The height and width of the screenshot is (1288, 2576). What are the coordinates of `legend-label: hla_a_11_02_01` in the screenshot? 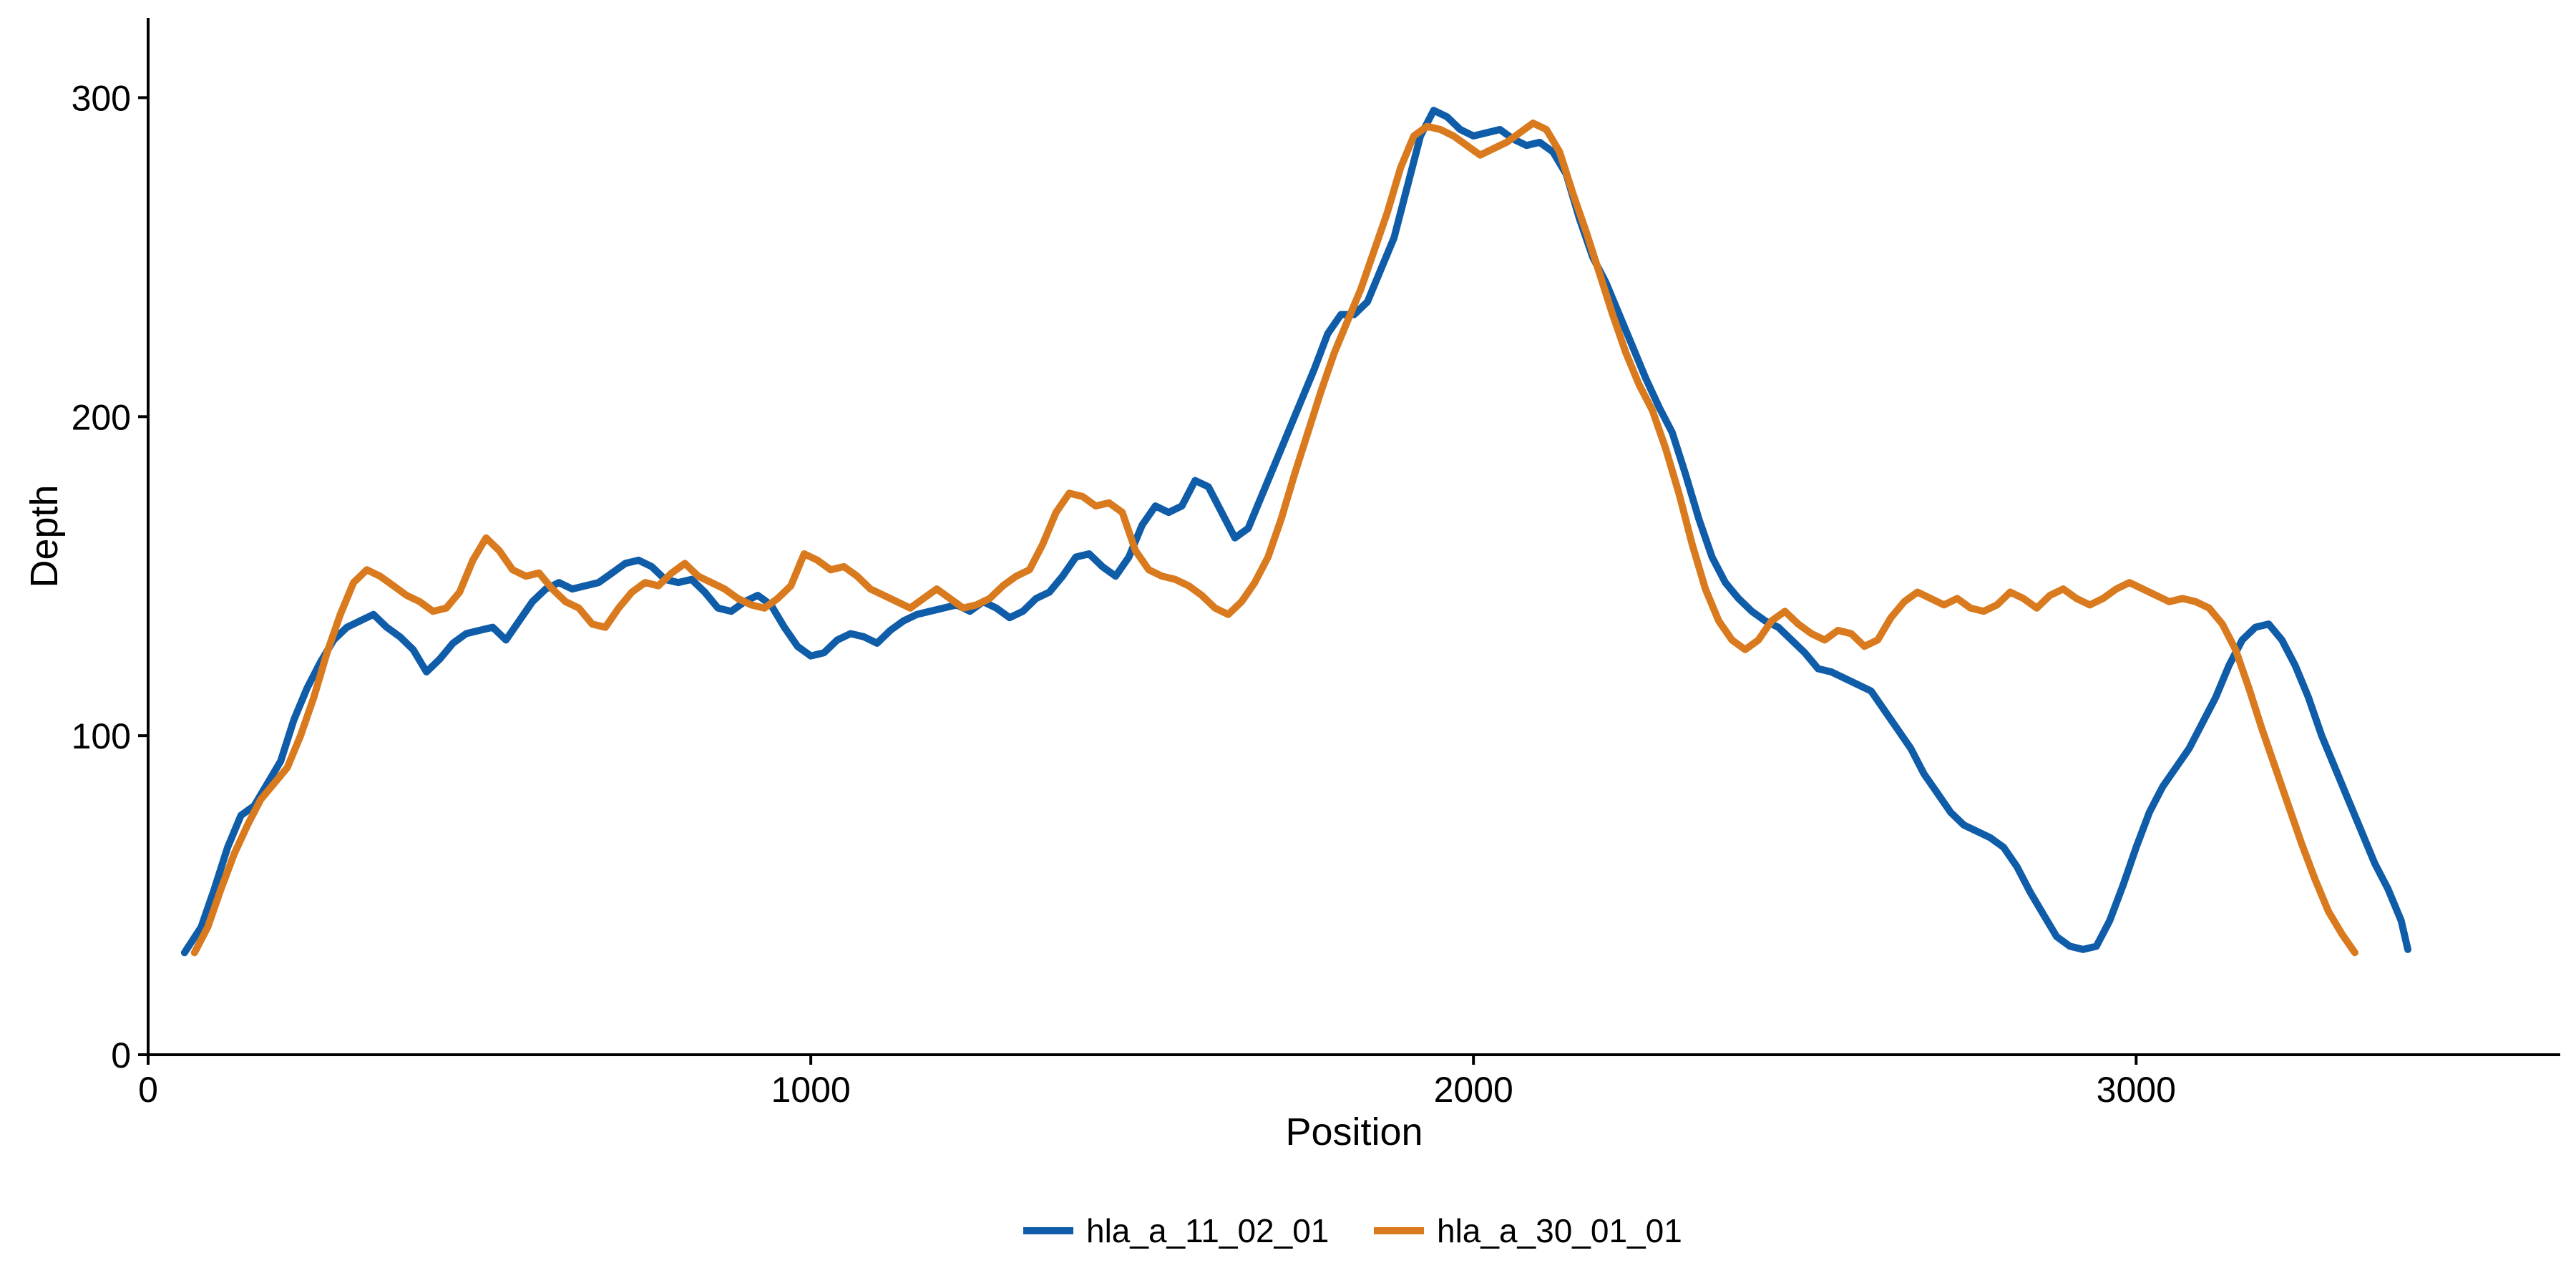 It's located at (1207, 1230).